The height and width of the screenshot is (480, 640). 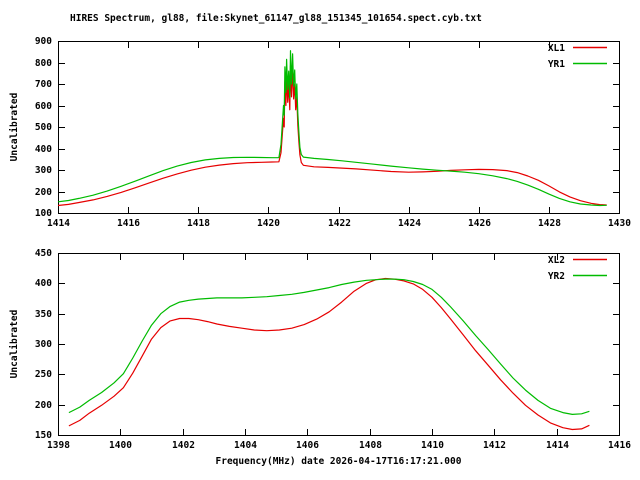 I want to click on legend-label-XL1: XL1, so click(x=556, y=48).